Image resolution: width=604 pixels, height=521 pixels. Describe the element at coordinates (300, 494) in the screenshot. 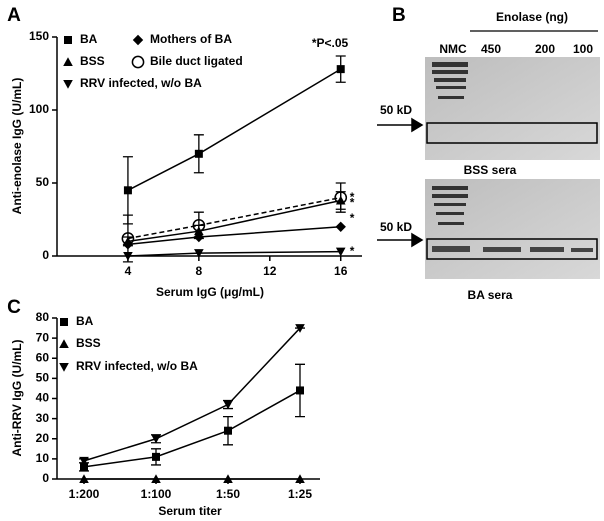

I see `x-tick-label: 1:25` at that location.